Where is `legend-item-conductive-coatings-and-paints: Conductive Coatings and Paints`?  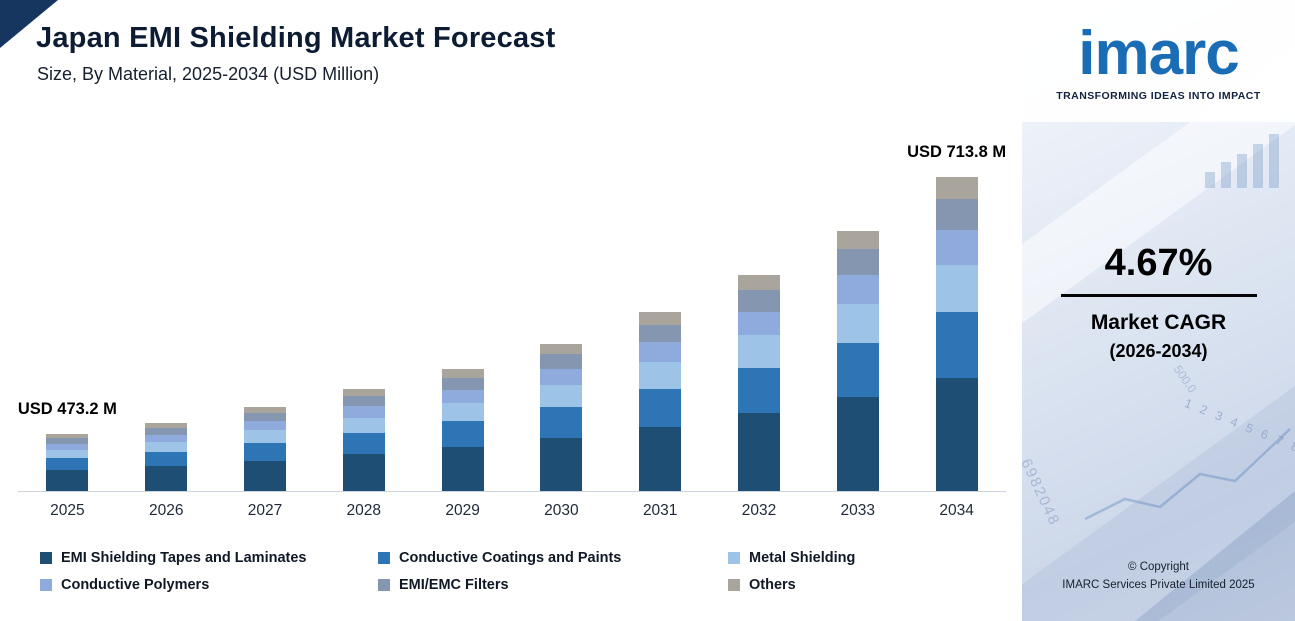
legend-item-conductive-coatings-and-paints: Conductive Coatings and Paints is located at coordinates (553, 558).